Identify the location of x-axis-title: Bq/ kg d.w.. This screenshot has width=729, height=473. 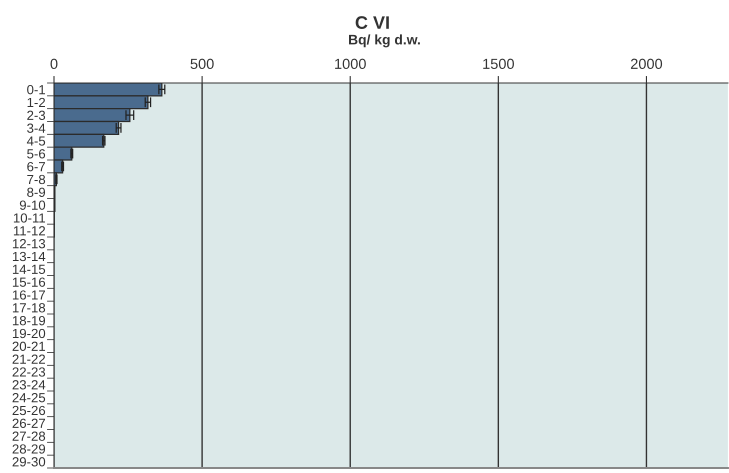
(384, 41).